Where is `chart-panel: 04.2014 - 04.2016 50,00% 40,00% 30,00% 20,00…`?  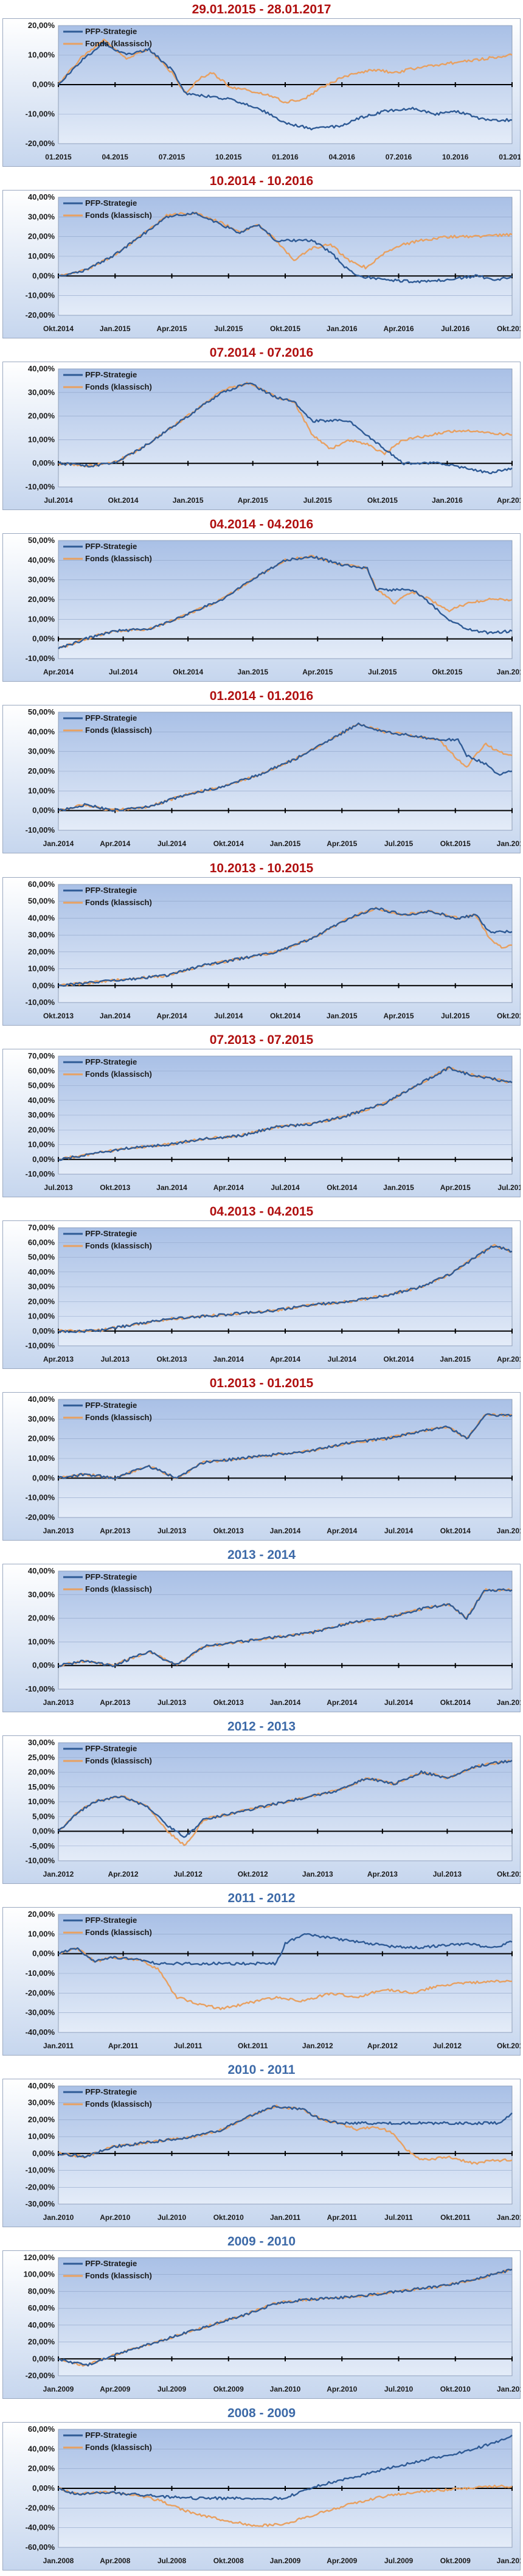 chart-panel: 04.2014 - 04.2016 50,00% 40,00% 30,00% 20,00… is located at coordinates (261, 598).